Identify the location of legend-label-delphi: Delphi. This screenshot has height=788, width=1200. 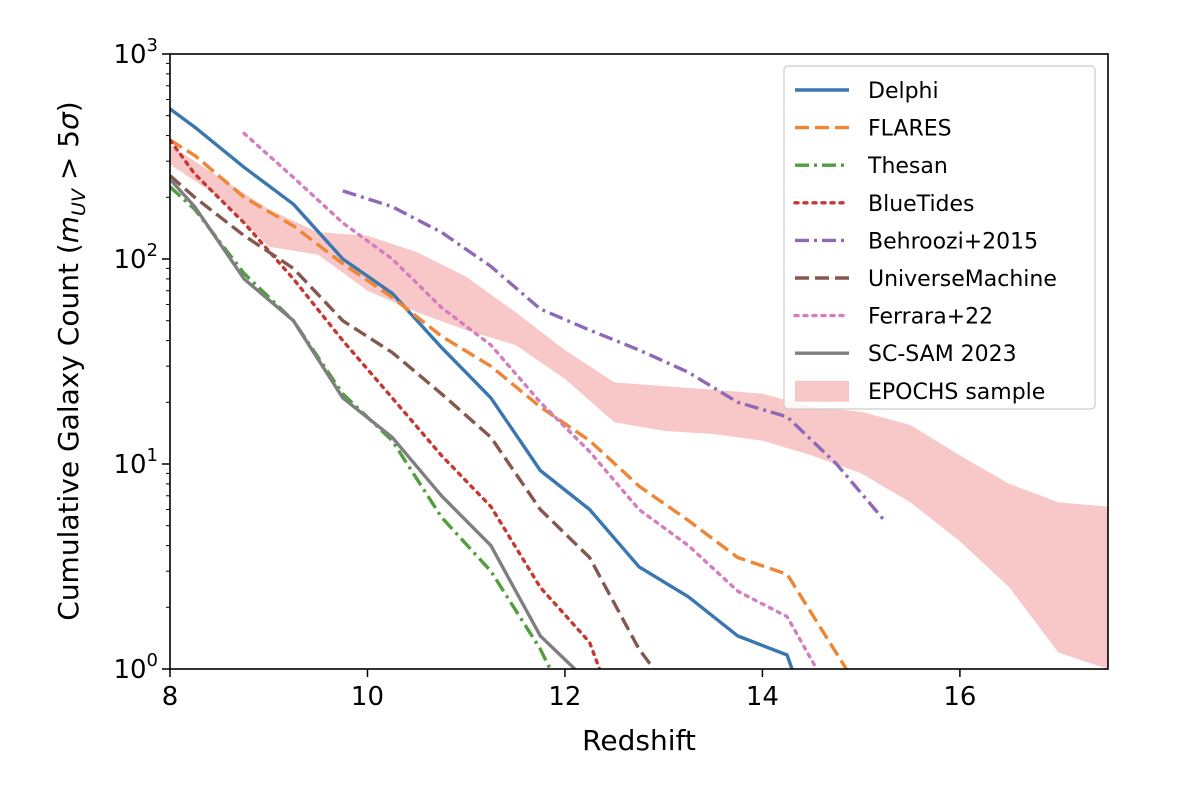
(903, 91).